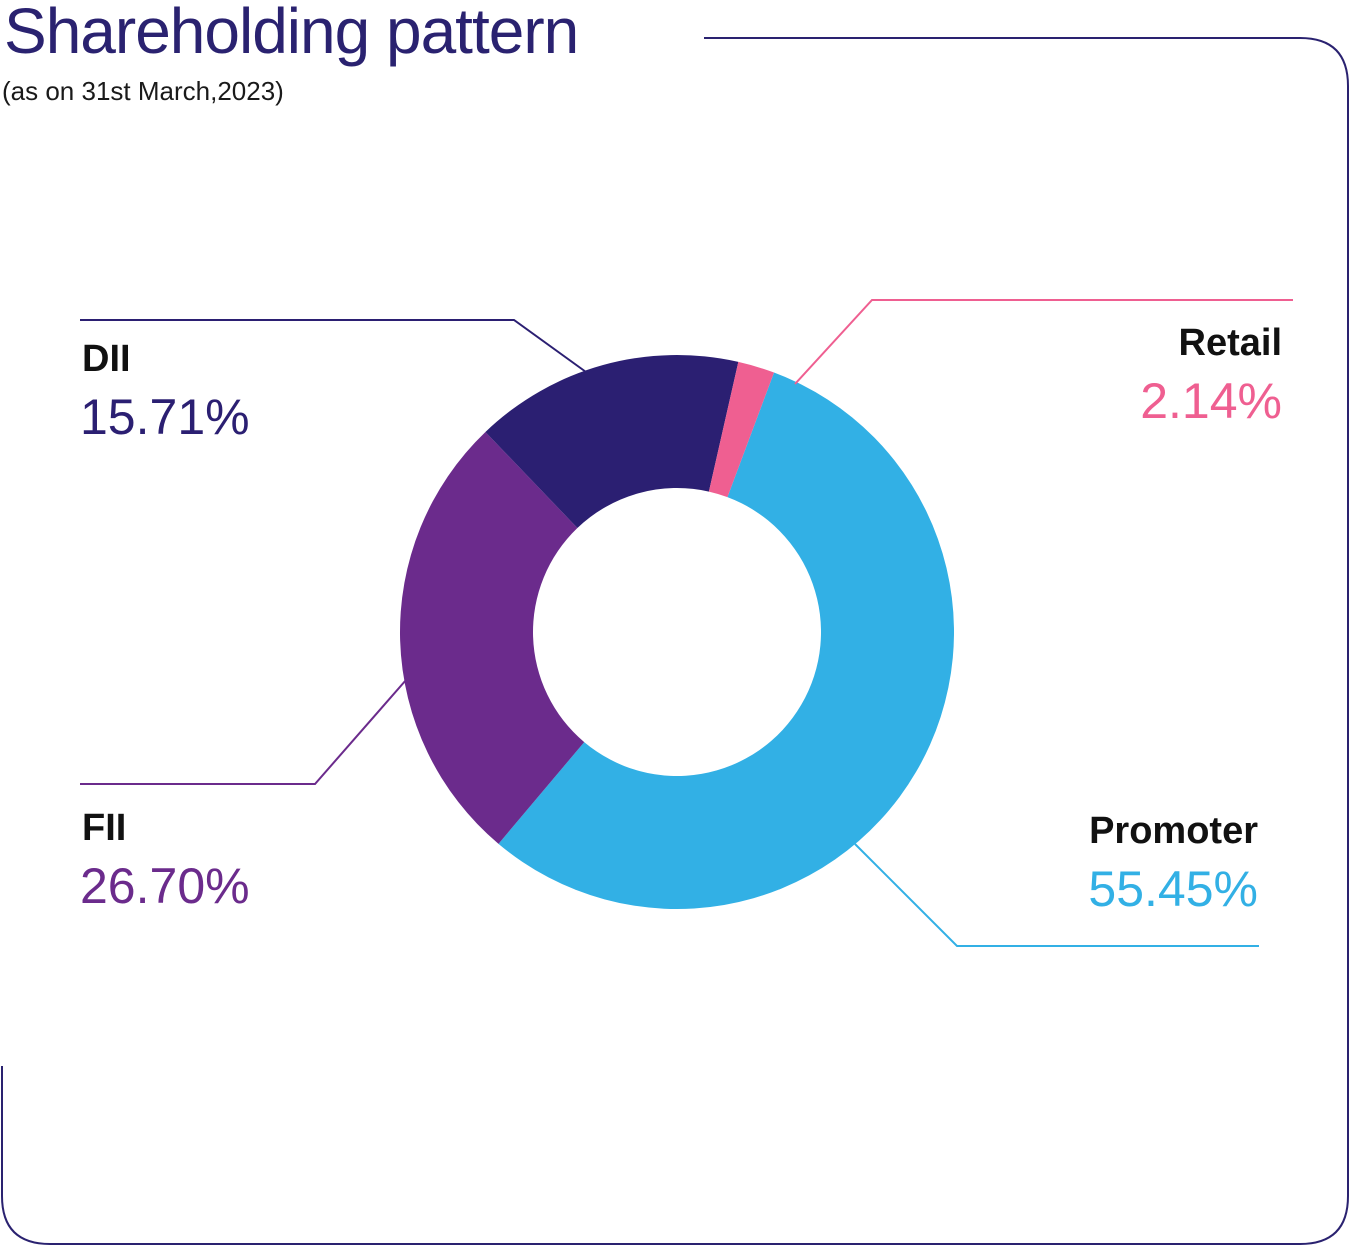 Image resolution: width=1352 pixels, height=1246 pixels. What do you see at coordinates (333, 346) in the screenshot?
I see `leader-line-dii` at bounding box center [333, 346].